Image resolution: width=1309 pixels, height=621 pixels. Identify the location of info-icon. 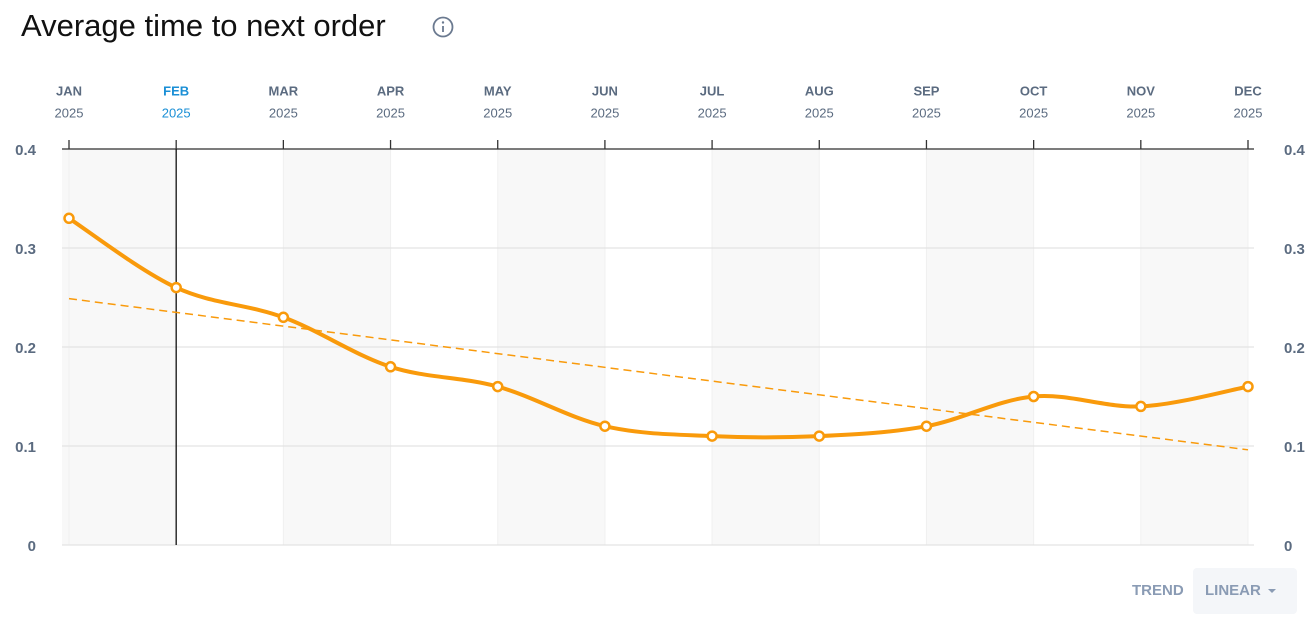
(443, 27).